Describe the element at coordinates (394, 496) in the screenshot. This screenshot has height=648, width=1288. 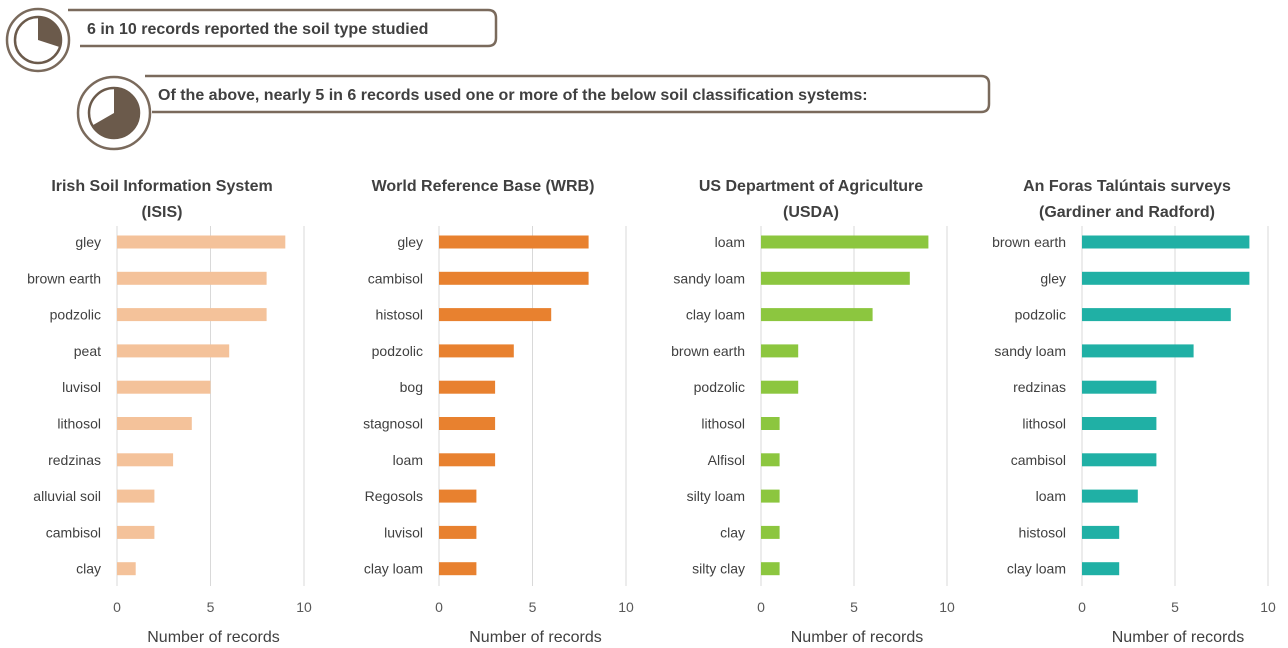
I see `category-label: Regosols` at that location.